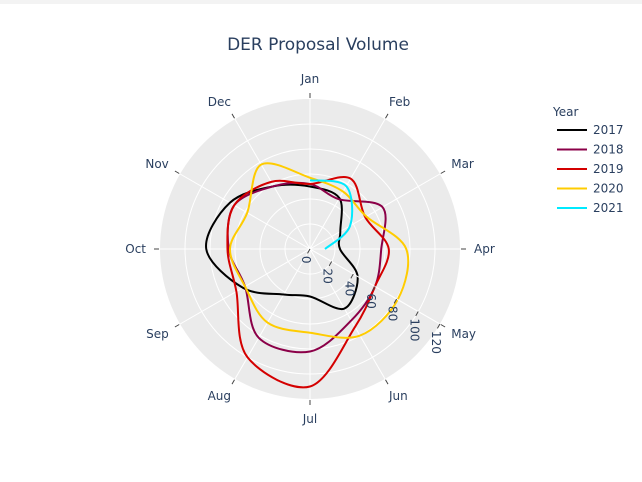 This screenshot has height=482, width=642. Describe the element at coordinates (135, 249) in the screenshot. I see `angular-tick-label: Oct` at that location.